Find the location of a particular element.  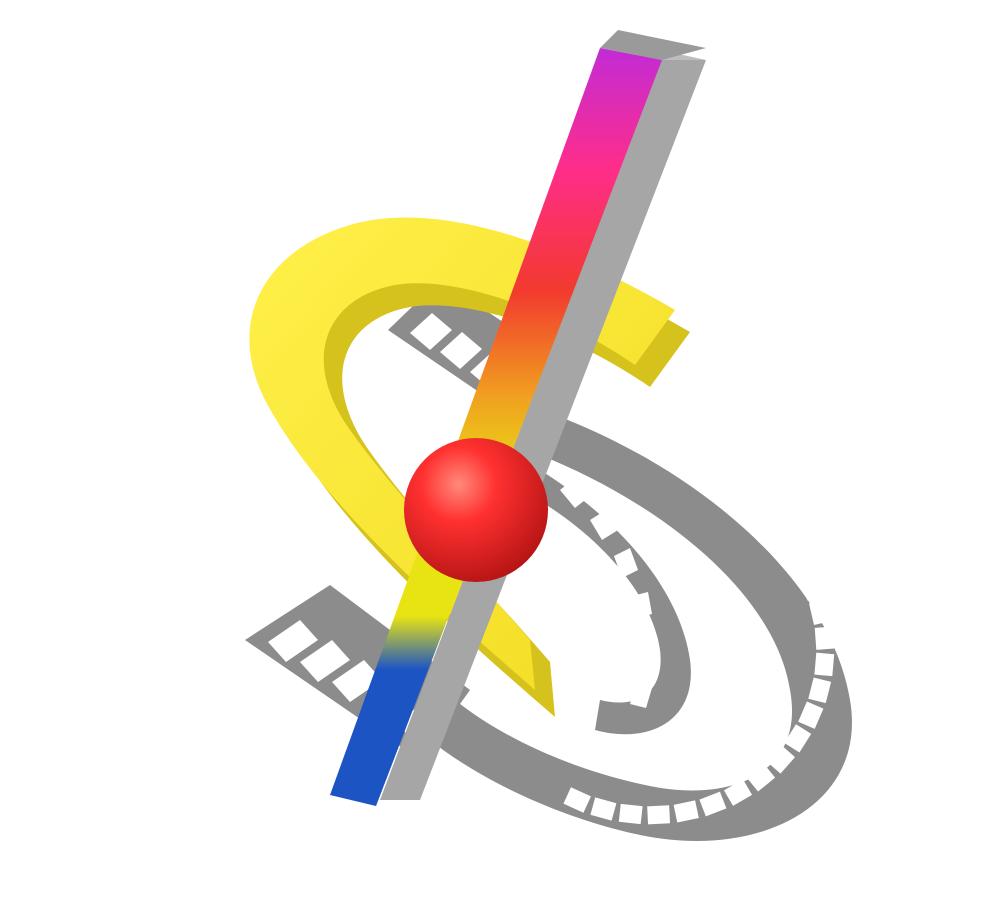

film-sprocket-holes is located at coordinates (699, 687).